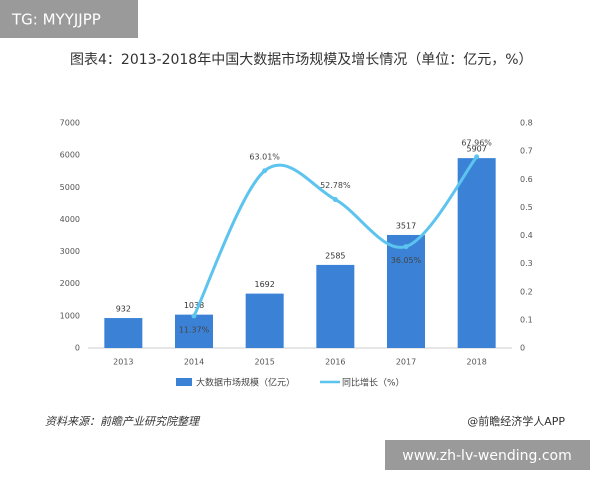  Describe the element at coordinates (406, 362) in the screenshot. I see `x-tick-label: 2017` at that location.